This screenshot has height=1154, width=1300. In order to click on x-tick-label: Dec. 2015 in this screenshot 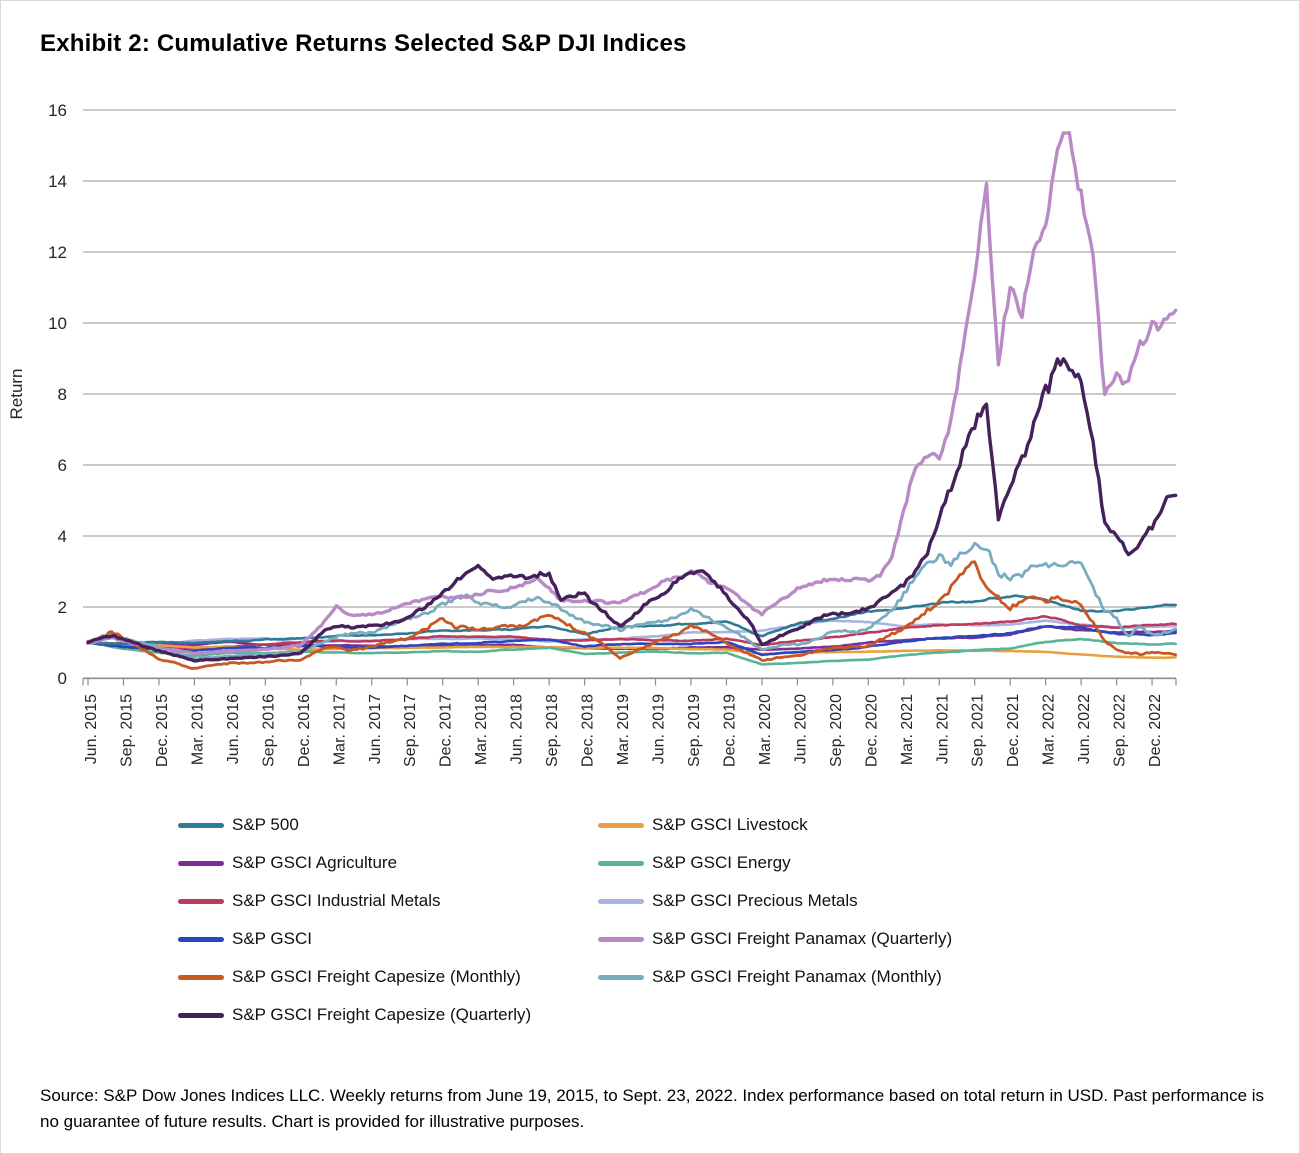, I will do `click(162, 730)`.